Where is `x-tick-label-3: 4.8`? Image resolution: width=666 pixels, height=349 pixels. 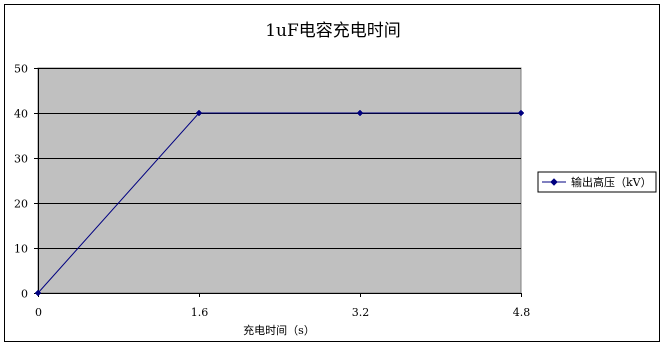 x-tick-label-3: 4.8 is located at coordinates (522, 312).